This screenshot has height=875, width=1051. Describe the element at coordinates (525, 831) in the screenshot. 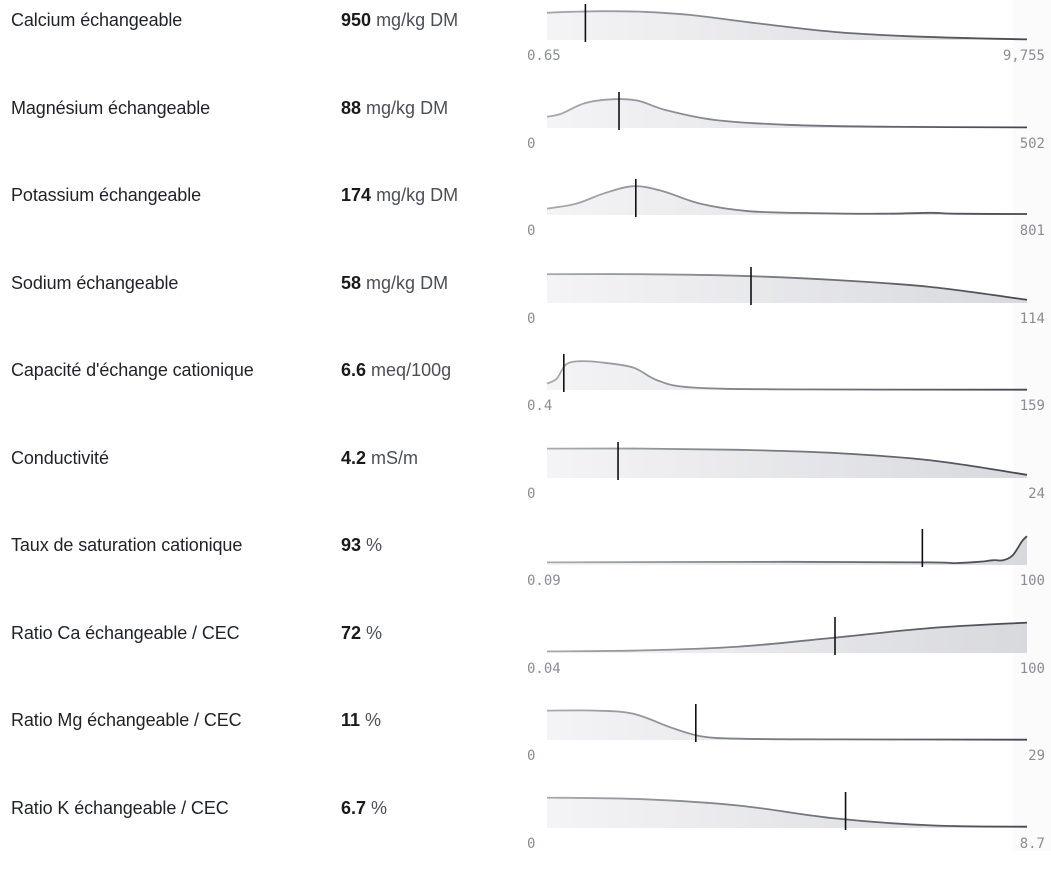

I see `metric-row: Ratio K échangeable / CEC 6.7 % 0 8.7` at that location.